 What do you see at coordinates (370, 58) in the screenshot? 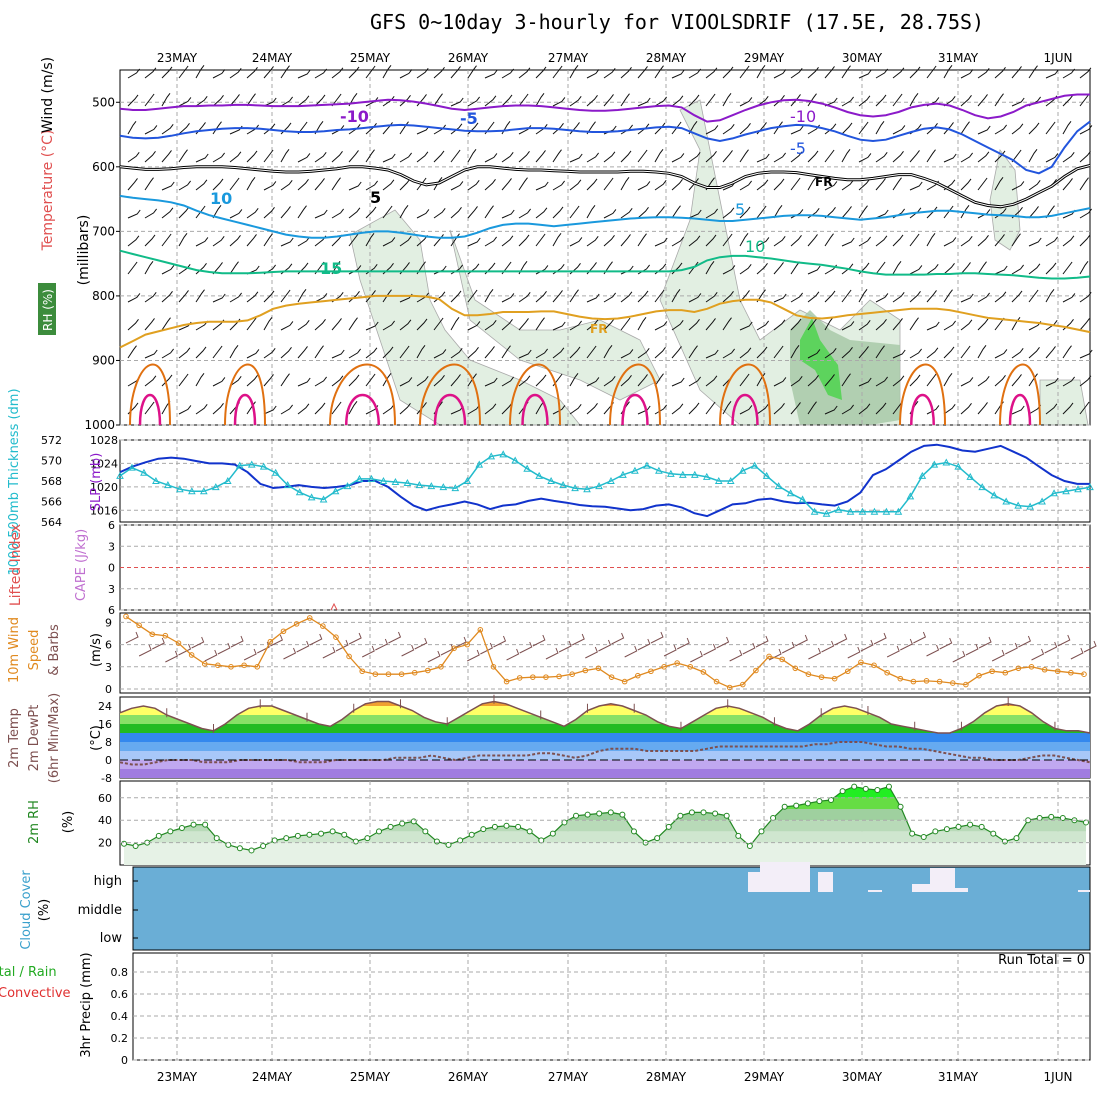
I see `date-label-top: 25MAY` at bounding box center [370, 58].